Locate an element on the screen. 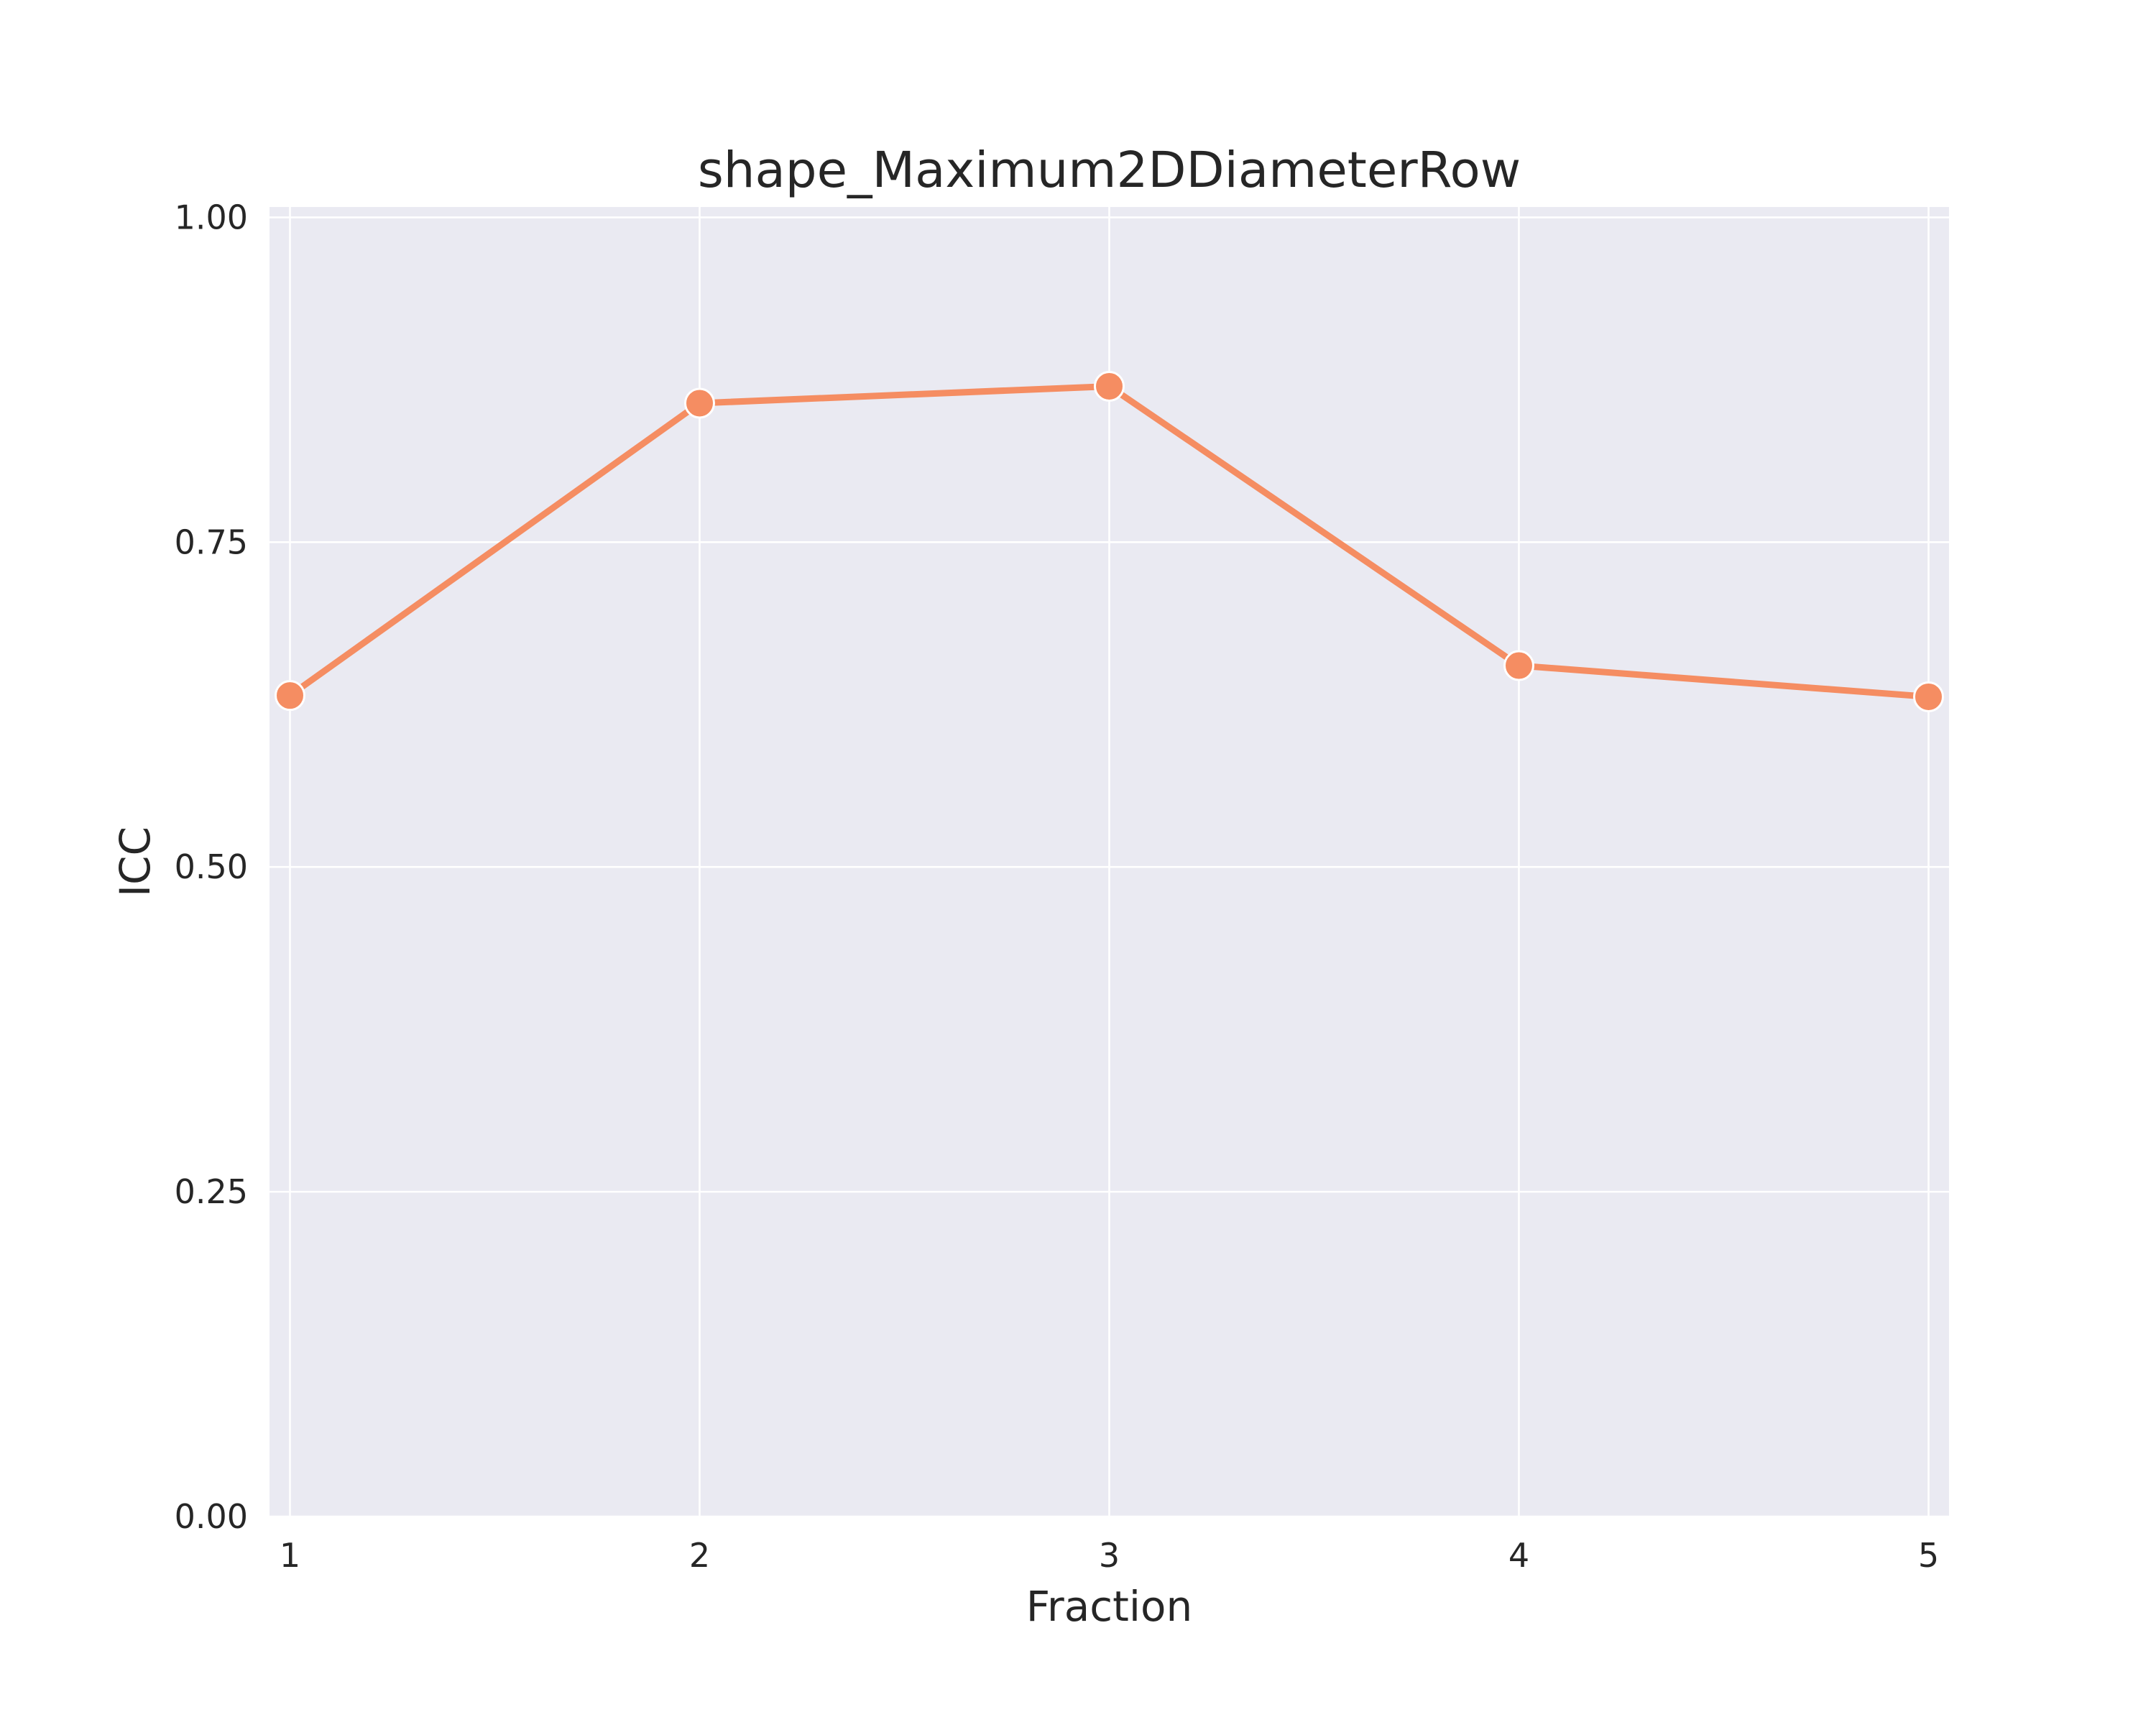 The height and width of the screenshot is (1725, 2156). y-tick-label: 0.25 is located at coordinates (211, 1191).